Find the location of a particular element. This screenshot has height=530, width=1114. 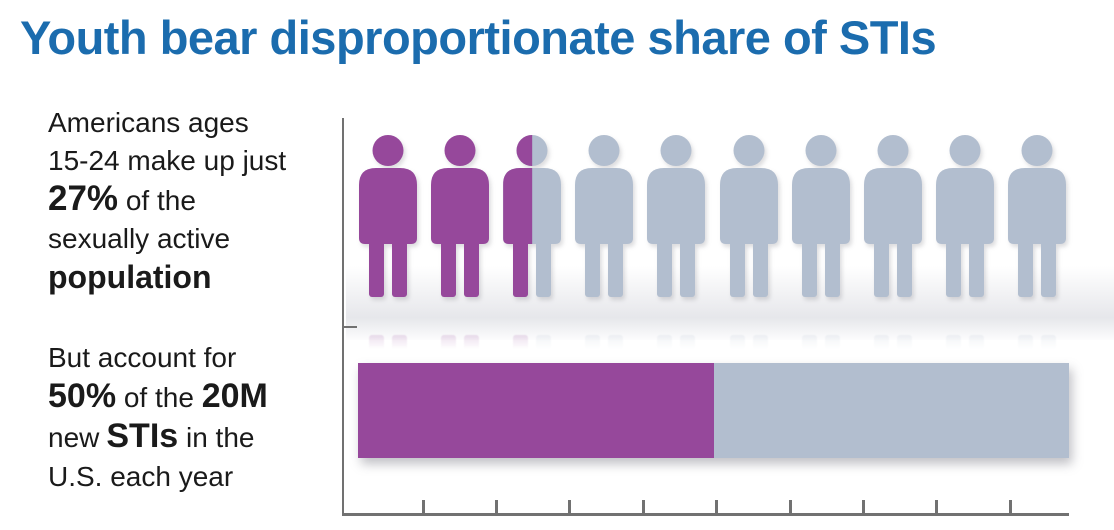

stat-line: sexually active is located at coordinates (167, 239).